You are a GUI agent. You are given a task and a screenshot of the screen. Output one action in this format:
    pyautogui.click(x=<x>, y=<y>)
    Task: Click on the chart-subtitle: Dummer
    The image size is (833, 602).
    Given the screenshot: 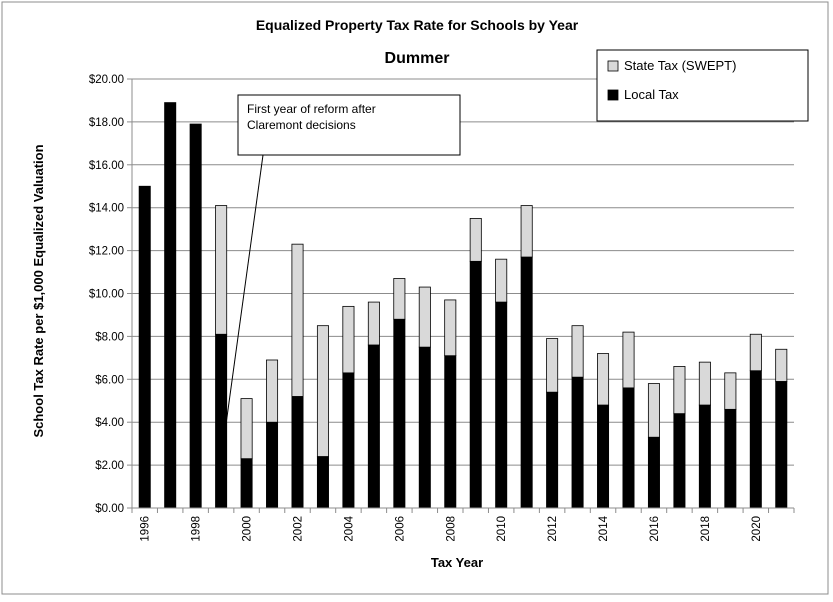 What is the action you would take?
    pyautogui.click(x=417, y=58)
    